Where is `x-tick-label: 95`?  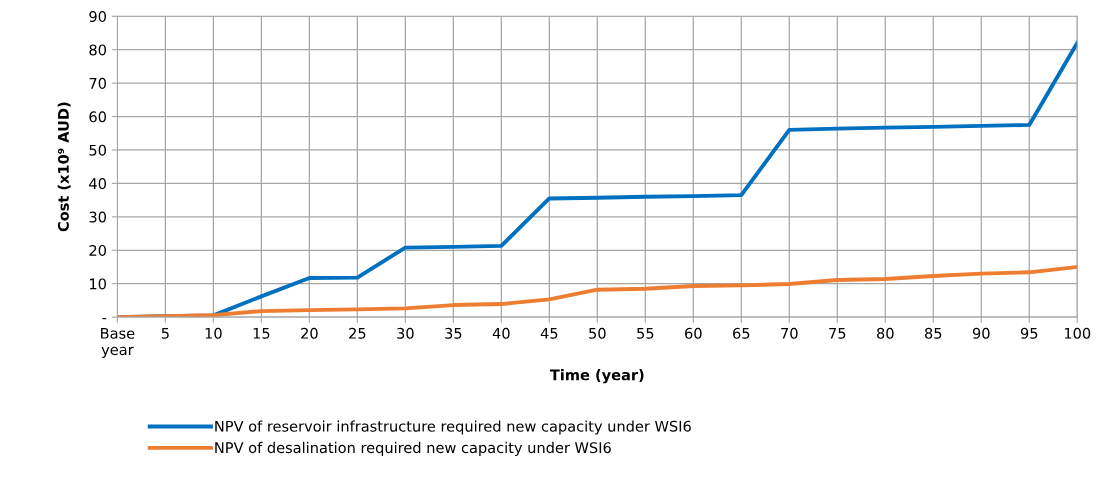 x-tick-label: 95 is located at coordinates (1029, 333).